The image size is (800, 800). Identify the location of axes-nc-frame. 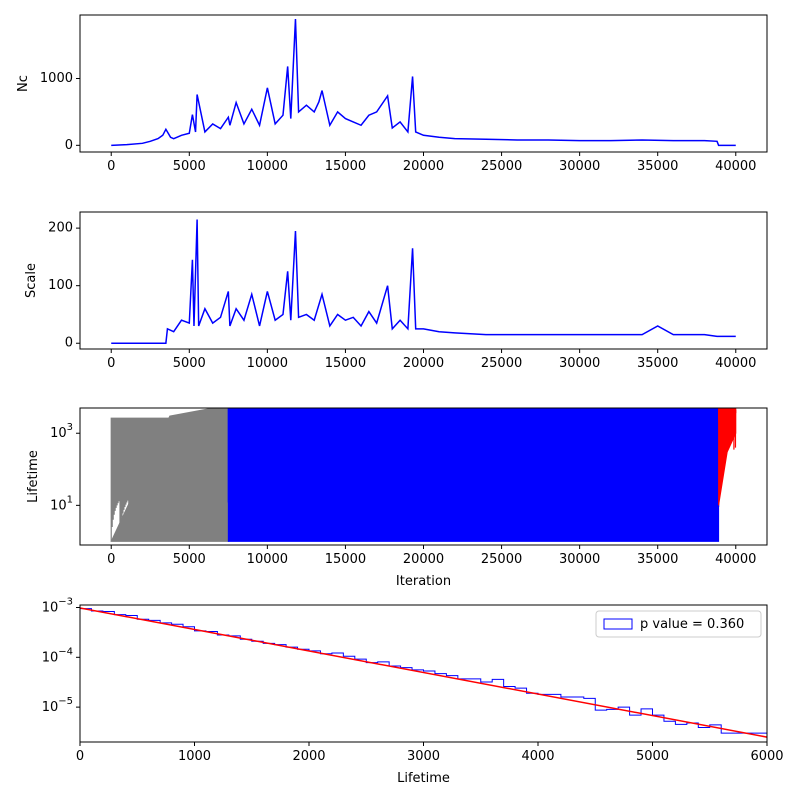
(423, 83).